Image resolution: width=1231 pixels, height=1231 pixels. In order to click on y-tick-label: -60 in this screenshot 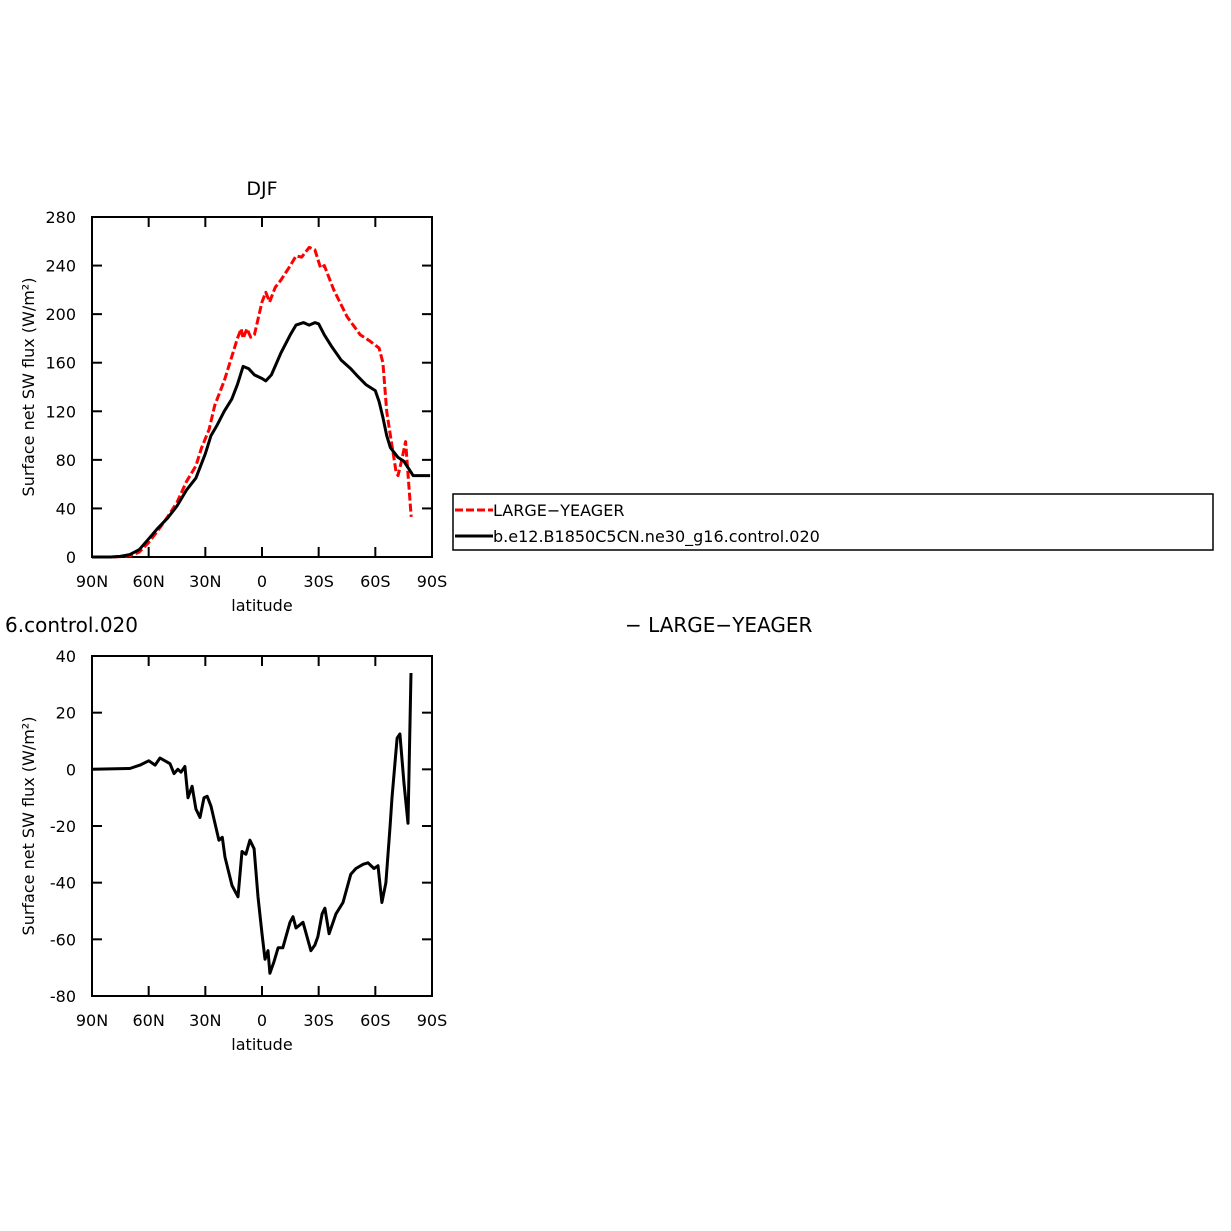, I will do `click(63, 939)`.